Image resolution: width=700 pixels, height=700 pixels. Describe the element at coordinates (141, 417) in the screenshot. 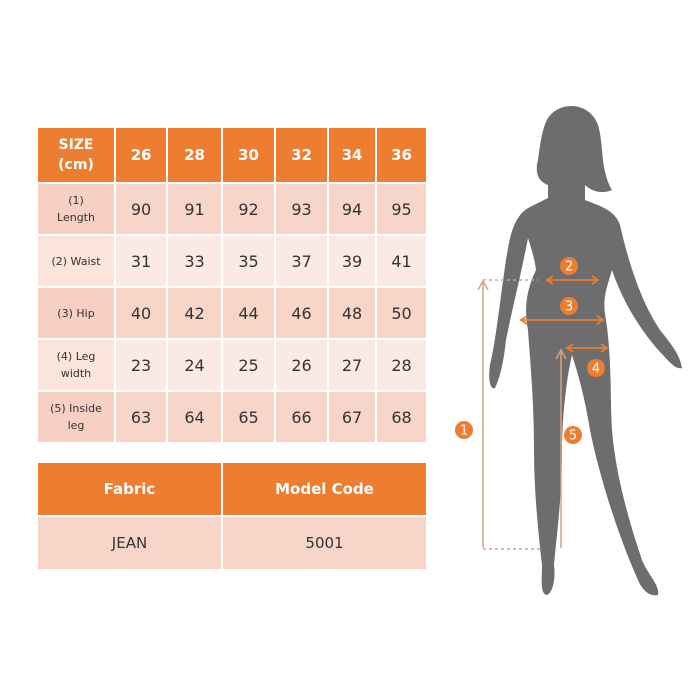

I see `value-cell: 63` at that location.